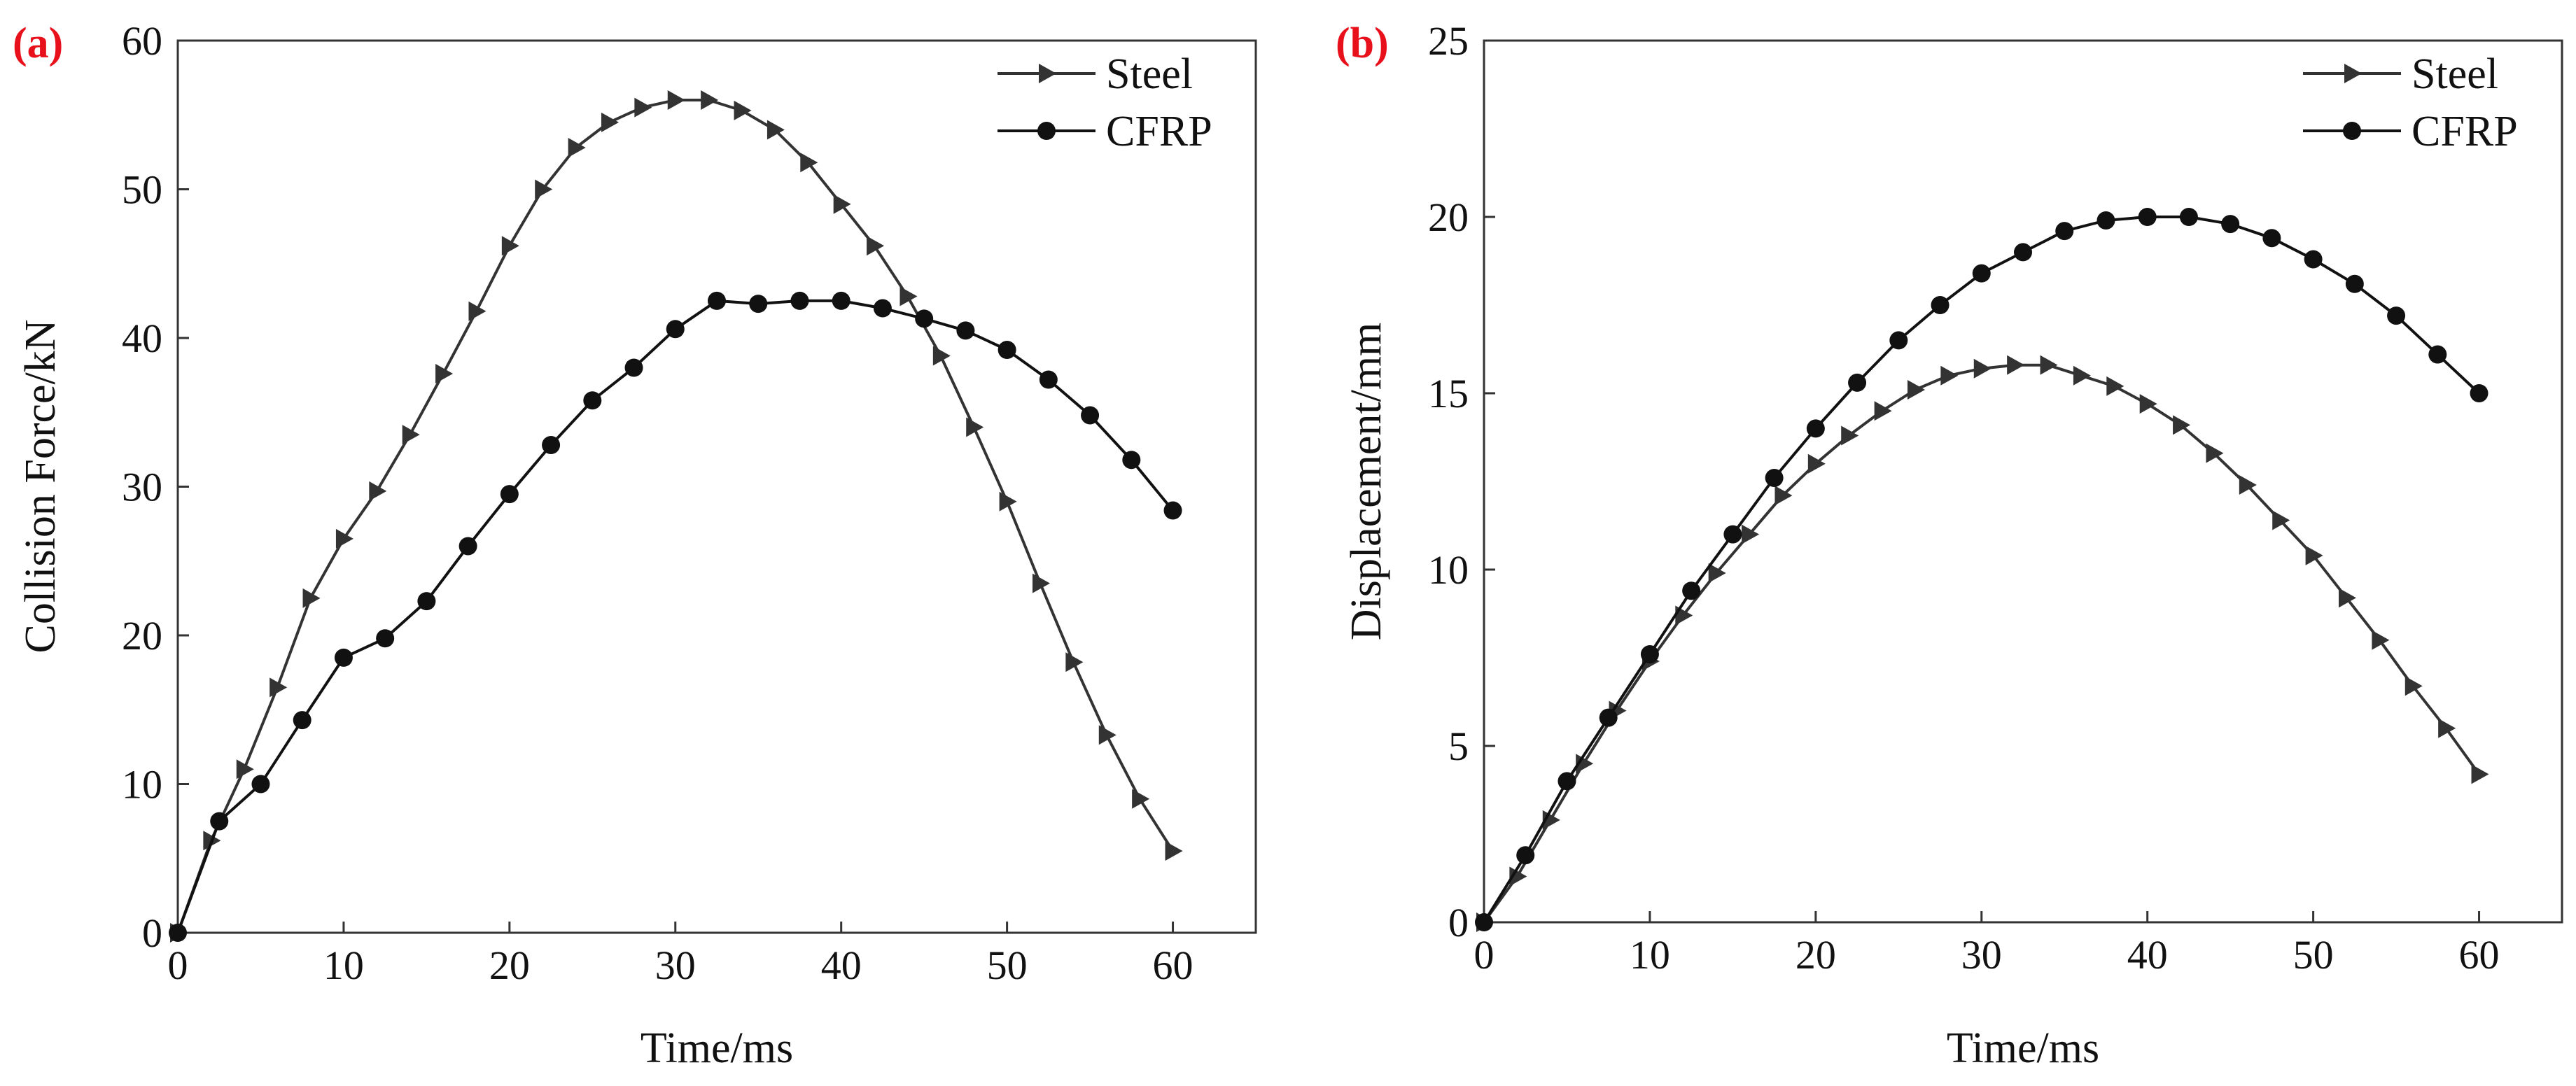  Describe the element at coordinates (343, 965) in the screenshot. I see `panel-a-x-tick-label: 10` at that location.